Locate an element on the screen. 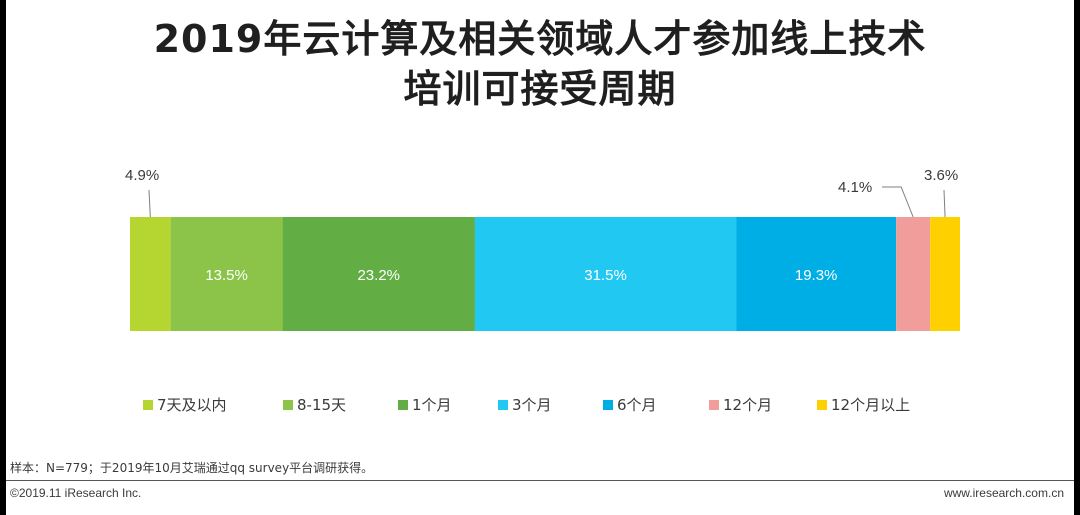  data-label-6: 3.6% is located at coordinates (941, 175).